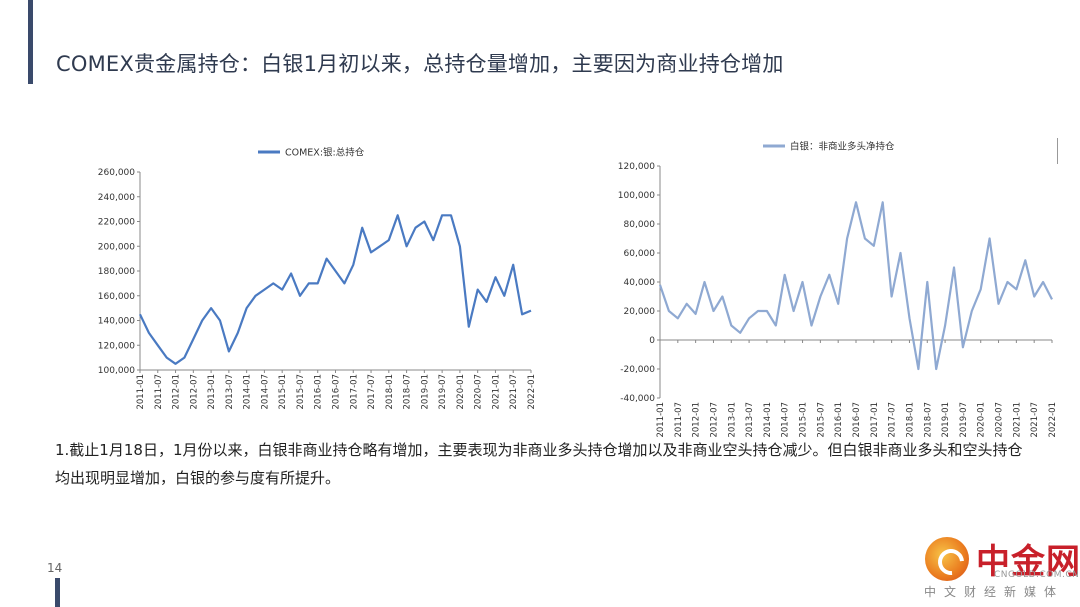 The image size is (1080, 607). Describe the element at coordinates (842, 147) in the screenshot. I see `legend-label: 白银：非商业多头净持仓` at that location.